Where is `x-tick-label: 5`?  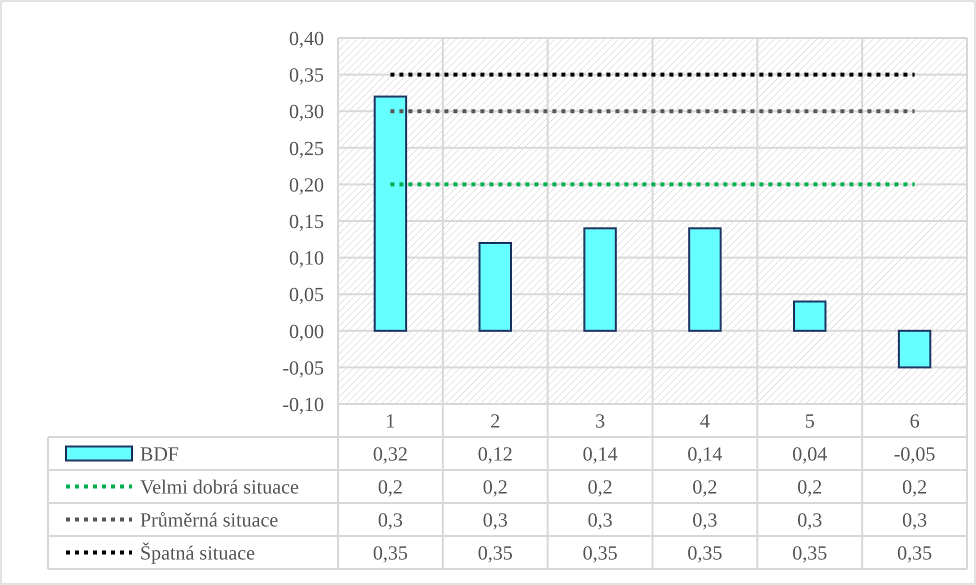
x-tick-label: 5 is located at coordinates (809, 421).